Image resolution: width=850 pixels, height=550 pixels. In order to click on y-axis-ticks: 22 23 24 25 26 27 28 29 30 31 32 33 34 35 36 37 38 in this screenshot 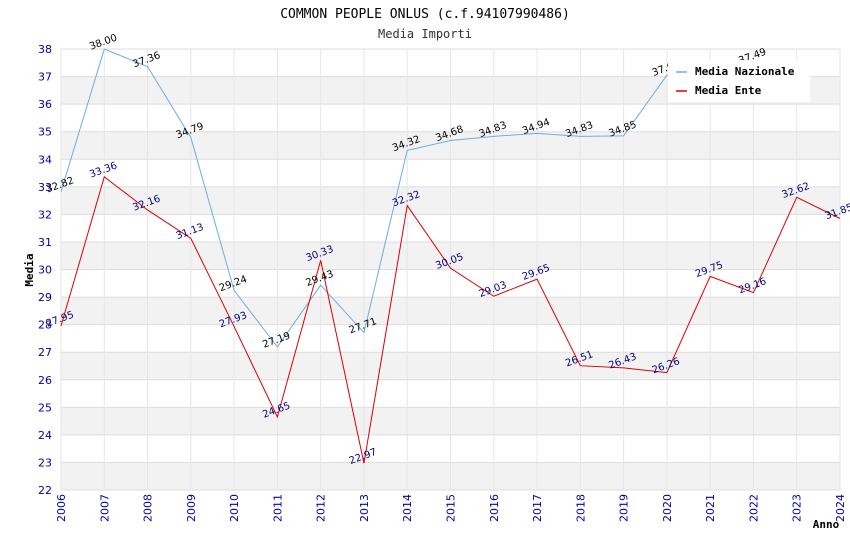, I will do `click(45, 270)`.